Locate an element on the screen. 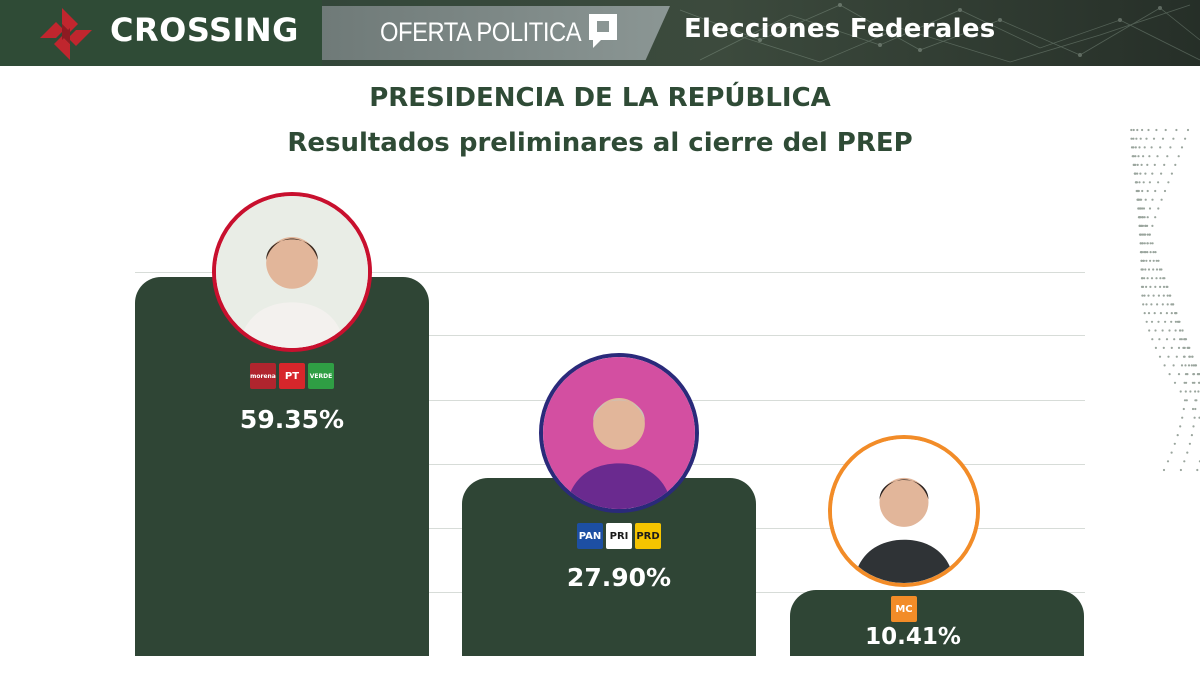  party-logo-label: morena is located at coordinates (263, 376).